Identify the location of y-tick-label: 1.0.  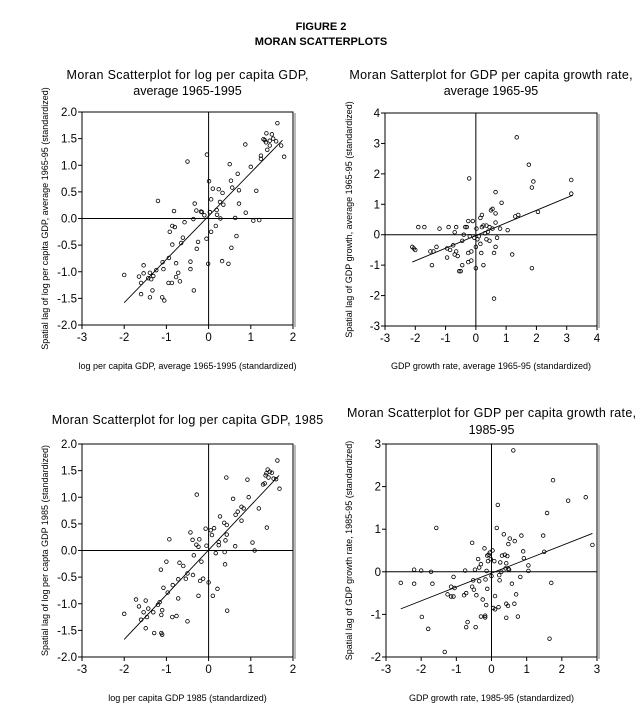
(69, 166).